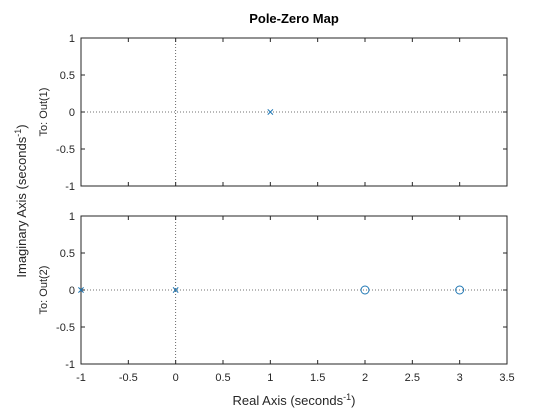  I want to click on y-axis-label-text: Imaginary Axis (seconds, so click(21, 206).